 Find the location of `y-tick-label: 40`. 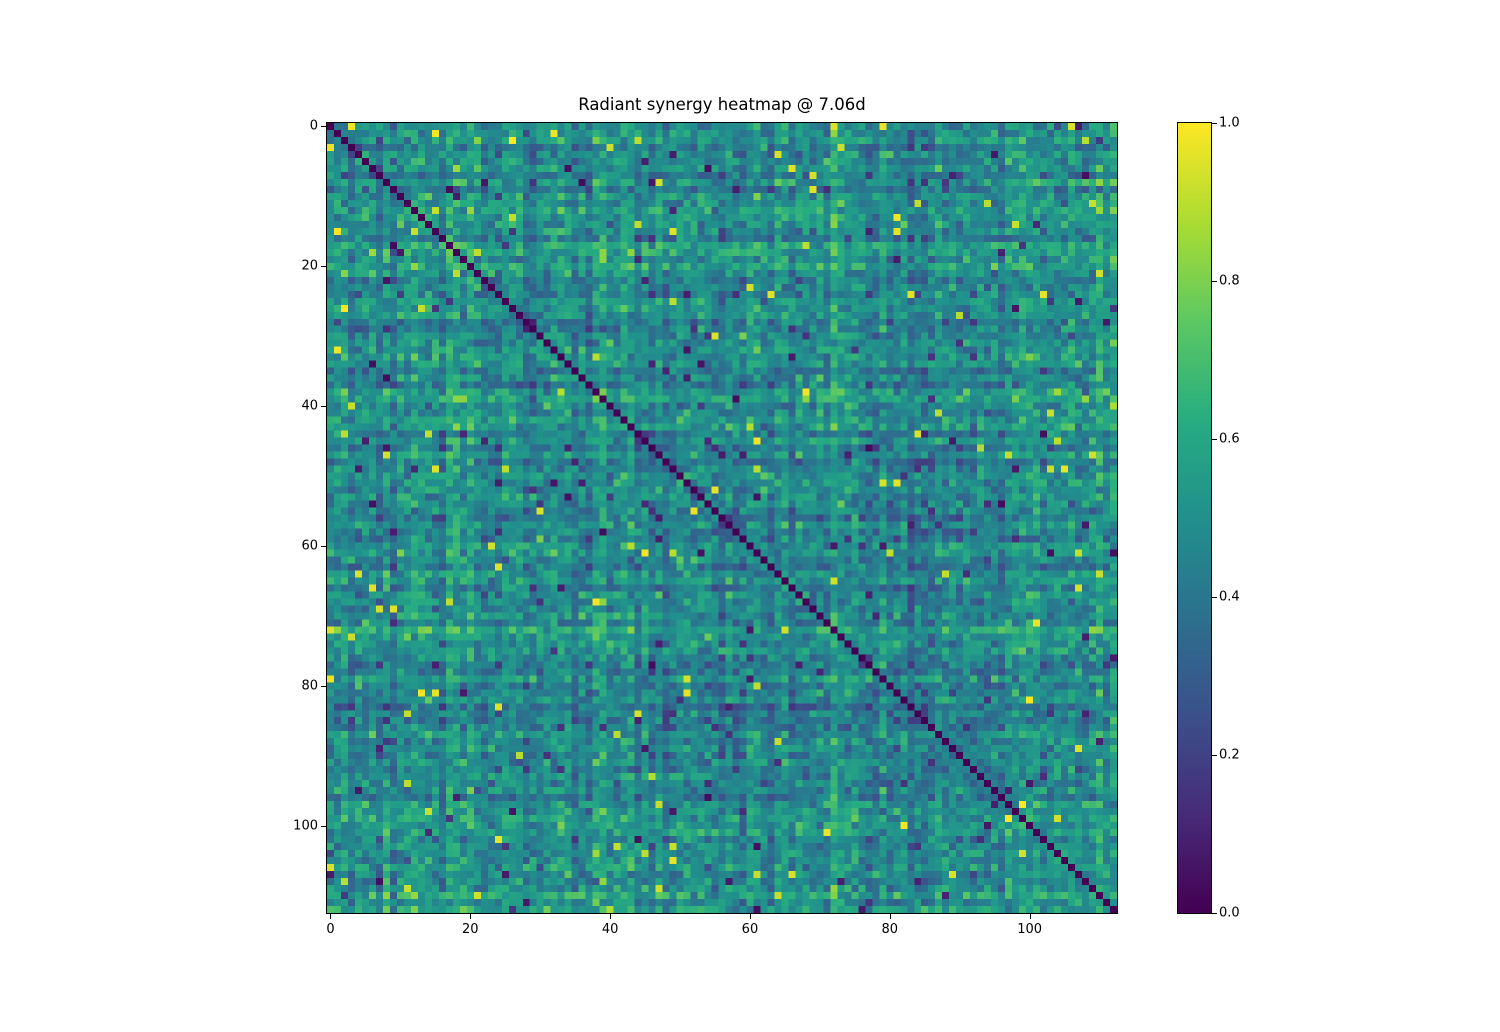

y-tick-label: 40 is located at coordinates (309, 406).